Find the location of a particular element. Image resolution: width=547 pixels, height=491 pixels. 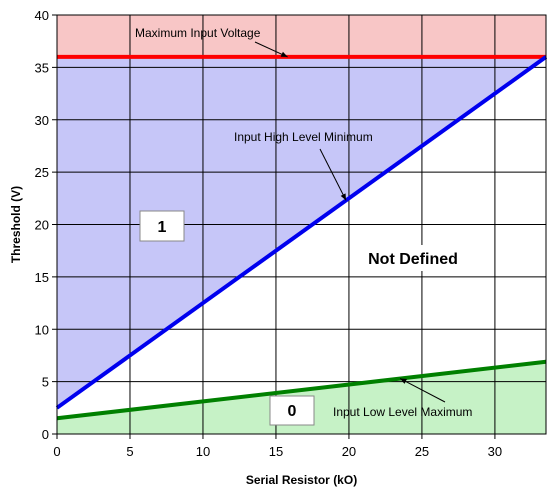

label-one: 1 is located at coordinates (162, 227).